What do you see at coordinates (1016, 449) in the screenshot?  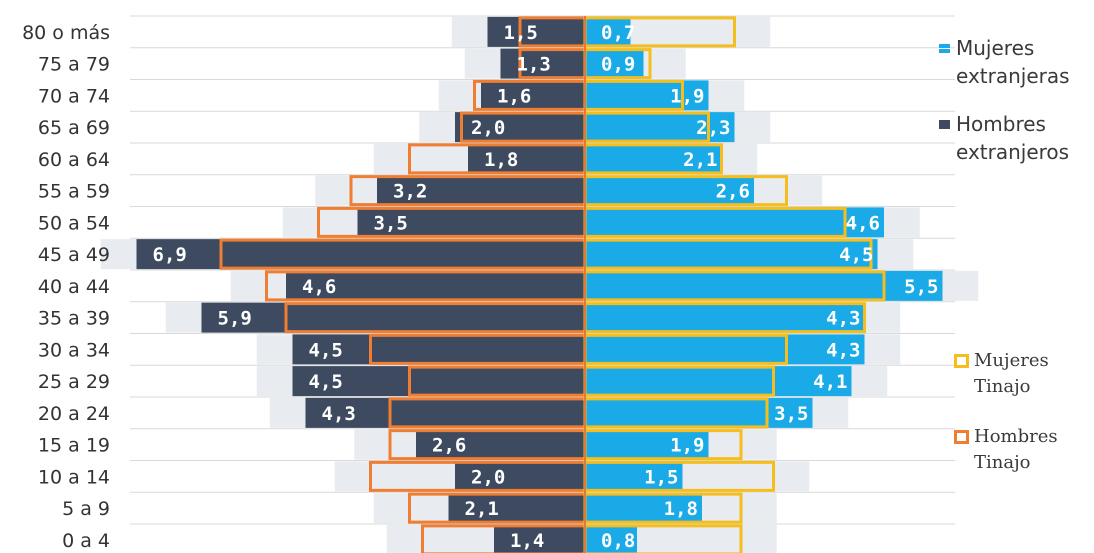 I see `legend-label-hombres-tinajo: Hombres Tinajo` at bounding box center [1016, 449].